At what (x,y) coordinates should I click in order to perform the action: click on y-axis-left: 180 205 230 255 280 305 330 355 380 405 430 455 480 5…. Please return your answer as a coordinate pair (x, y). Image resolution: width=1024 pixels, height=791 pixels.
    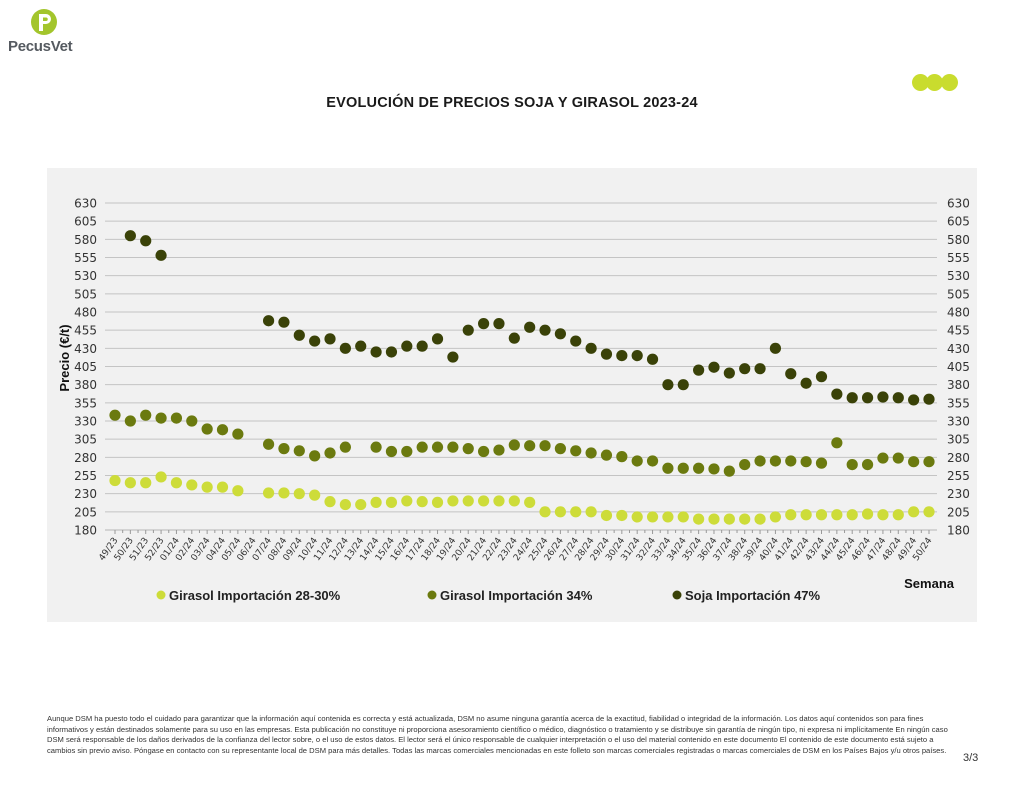
    Looking at the image, I should click on (85, 367).